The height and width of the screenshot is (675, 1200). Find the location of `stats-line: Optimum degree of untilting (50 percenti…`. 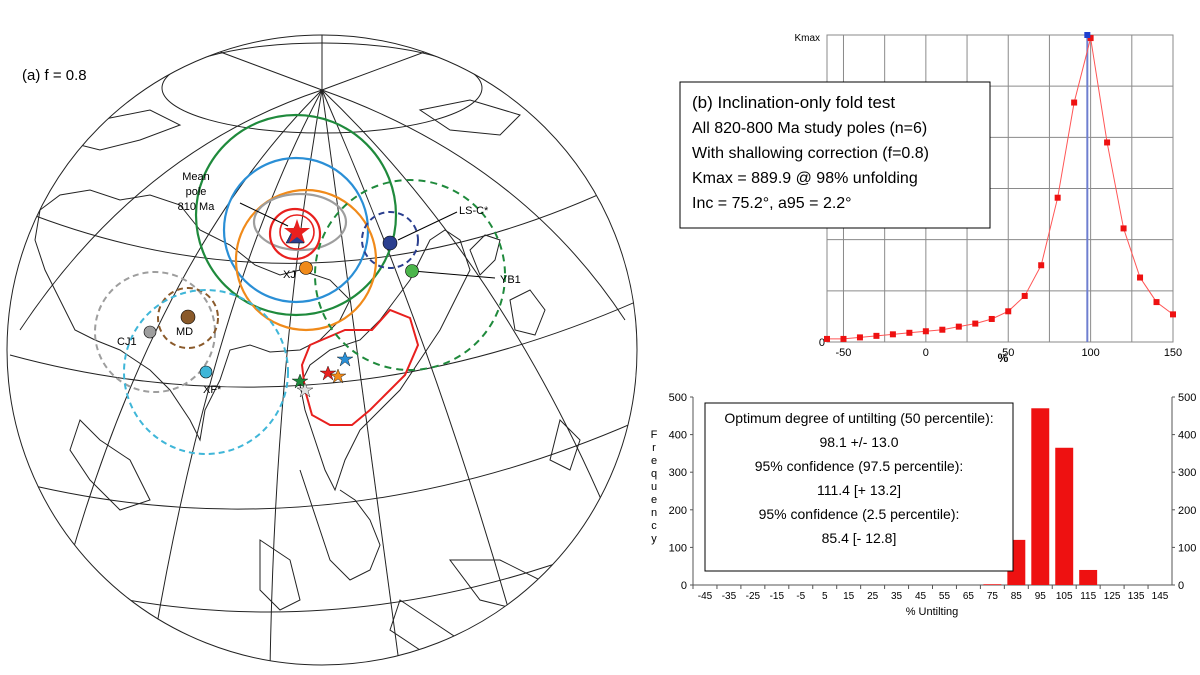

stats-line: Optimum degree of untilting (50 percenti… is located at coordinates (858, 418).